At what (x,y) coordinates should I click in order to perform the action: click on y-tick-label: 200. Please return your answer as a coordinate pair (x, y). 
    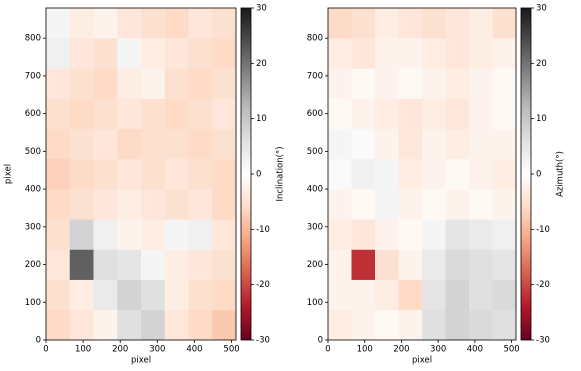
    Looking at the image, I should click on (315, 265).